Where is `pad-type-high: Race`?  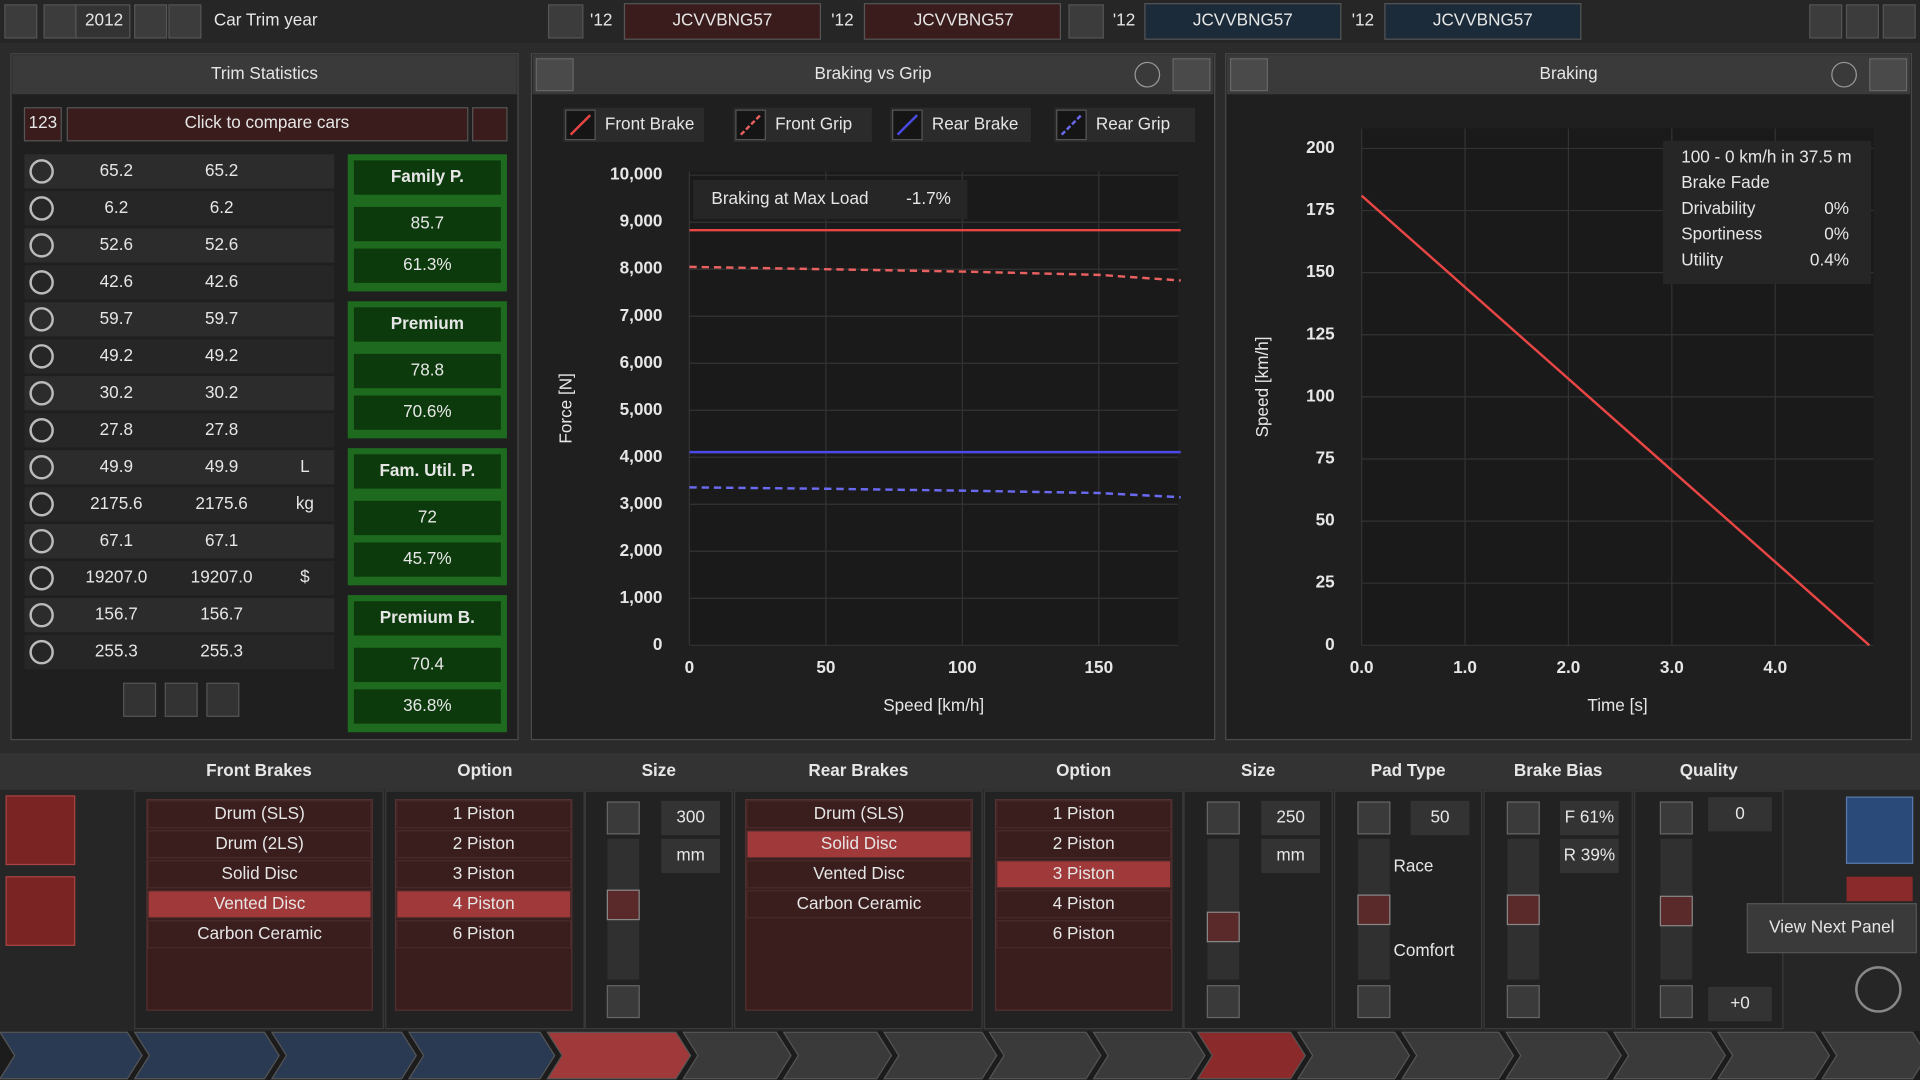 pad-type-high: Race is located at coordinates (1413, 865).